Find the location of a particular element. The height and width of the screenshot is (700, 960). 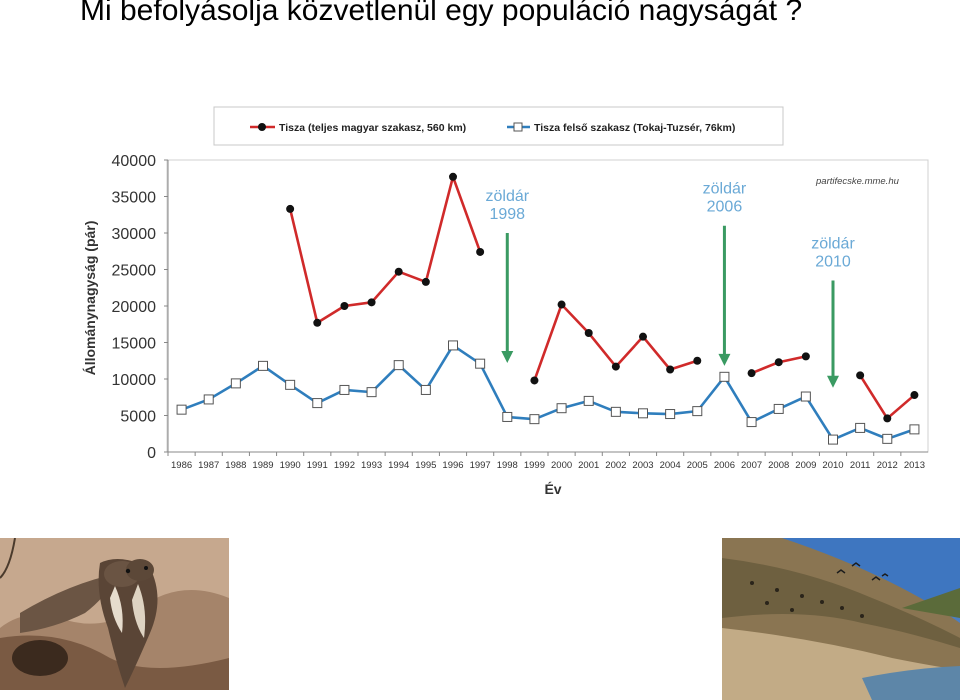

x-tick-label: 1989 is located at coordinates (262, 465).